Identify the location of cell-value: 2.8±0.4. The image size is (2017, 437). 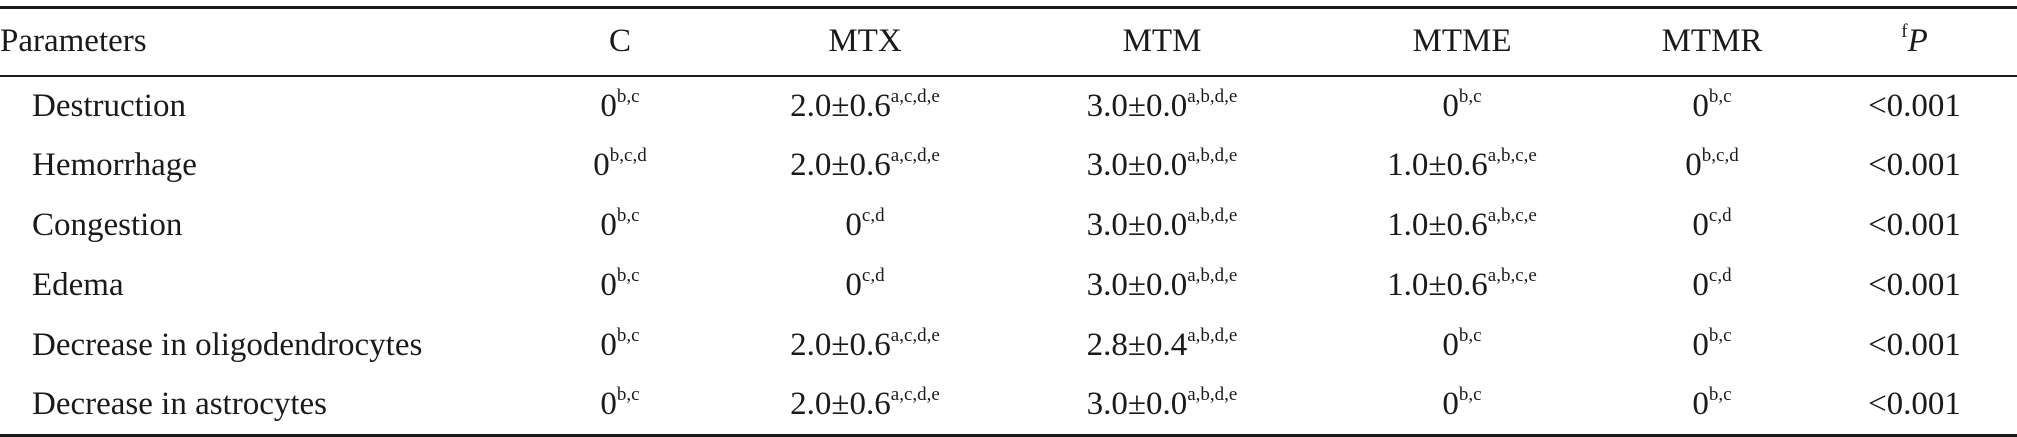
(1137, 345).